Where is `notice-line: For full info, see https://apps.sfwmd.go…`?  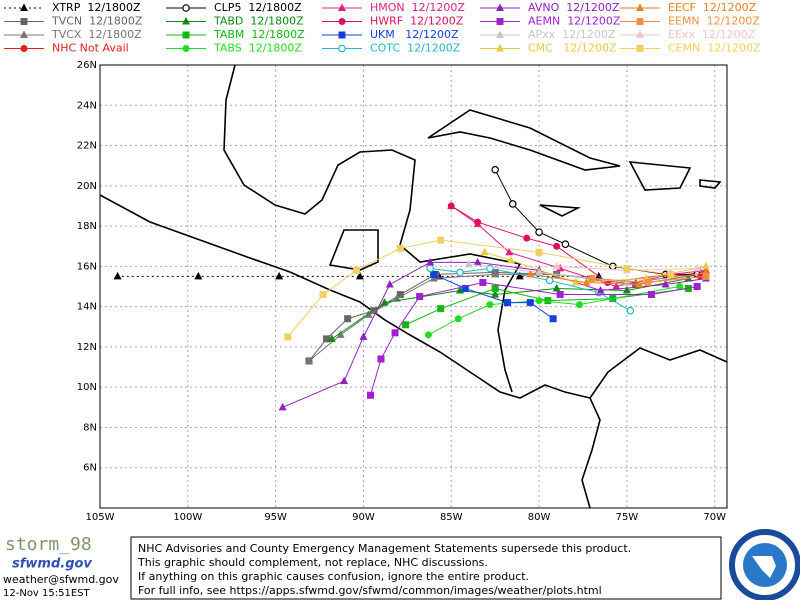 notice-line: For full info, see https://apps.sfwmd.go… is located at coordinates (370, 590).